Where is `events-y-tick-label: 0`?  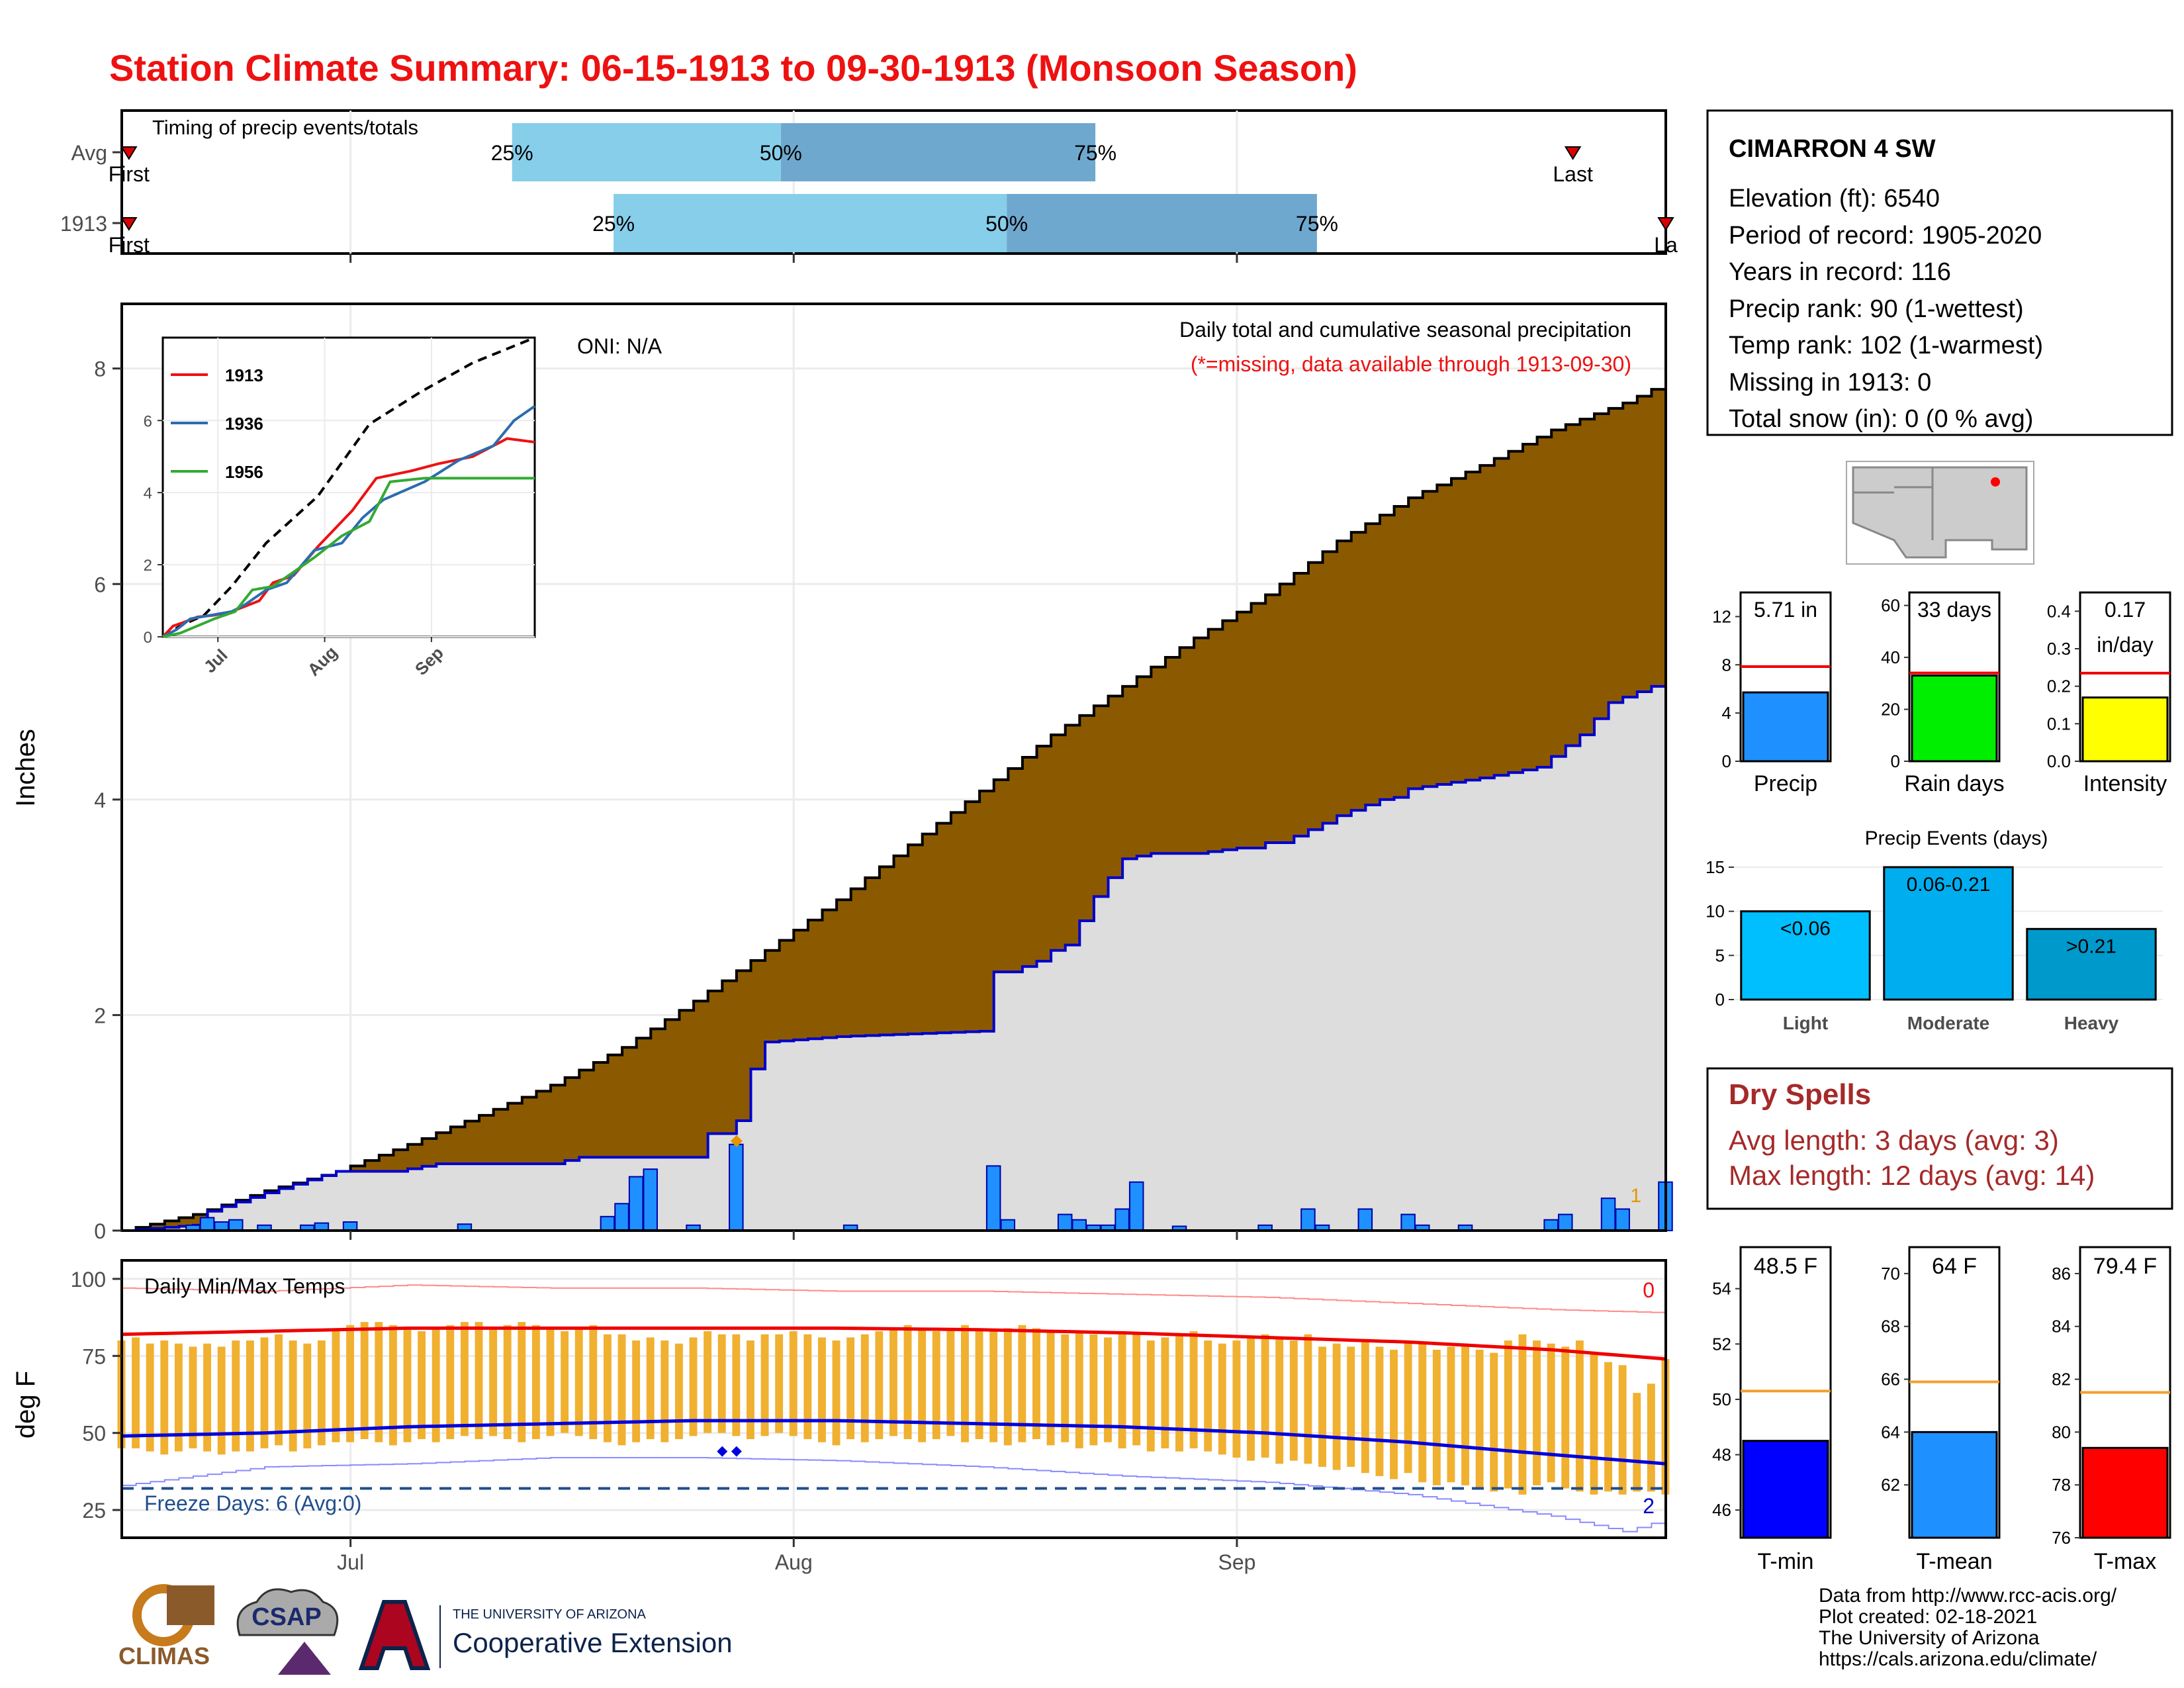 events-y-tick-label: 0 is located at coordinates (1720, 999).